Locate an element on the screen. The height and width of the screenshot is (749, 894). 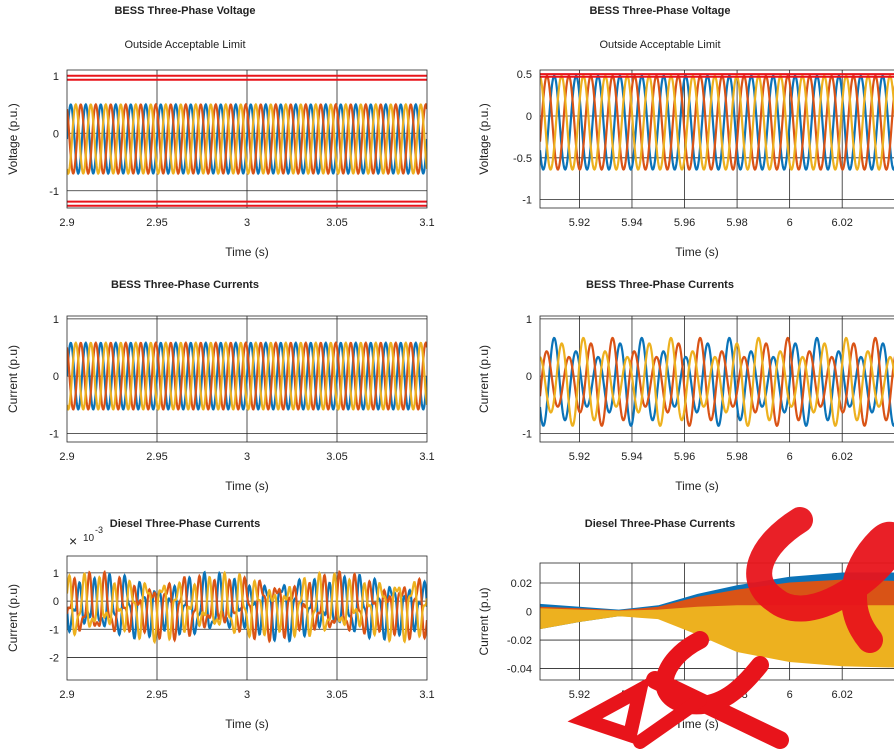
watermark-scribble is located at coordinates (730, 628).